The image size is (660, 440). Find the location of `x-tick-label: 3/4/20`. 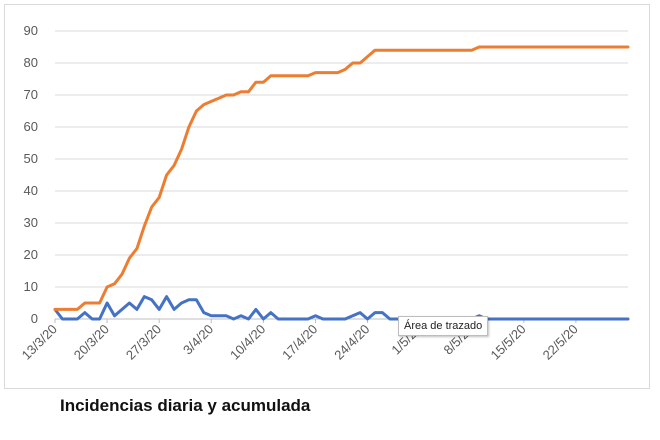

x-tick-label: 3/4/20 is located at coordinates (198, 339).